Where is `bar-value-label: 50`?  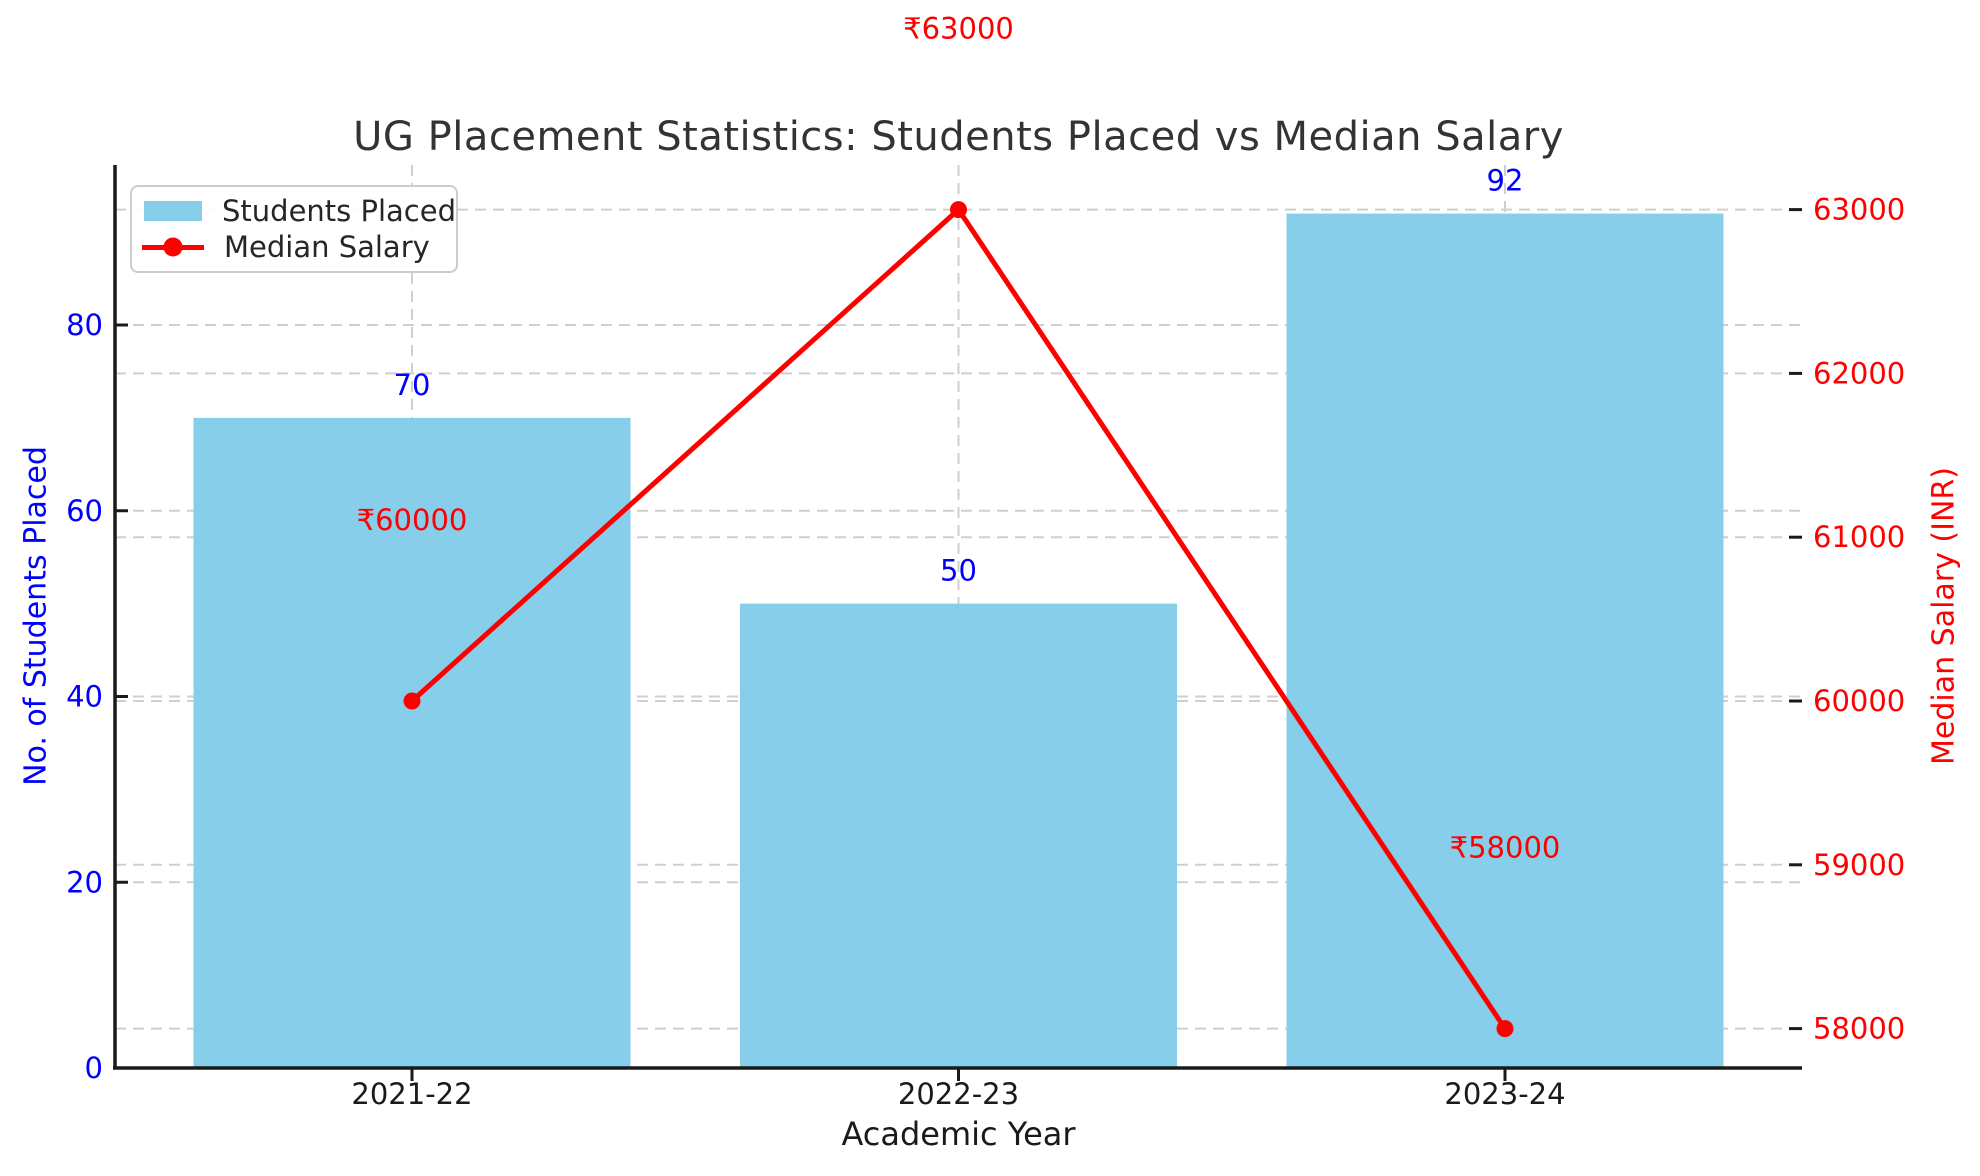 bar-value-label: 50 is located at coordinates (958, 571).